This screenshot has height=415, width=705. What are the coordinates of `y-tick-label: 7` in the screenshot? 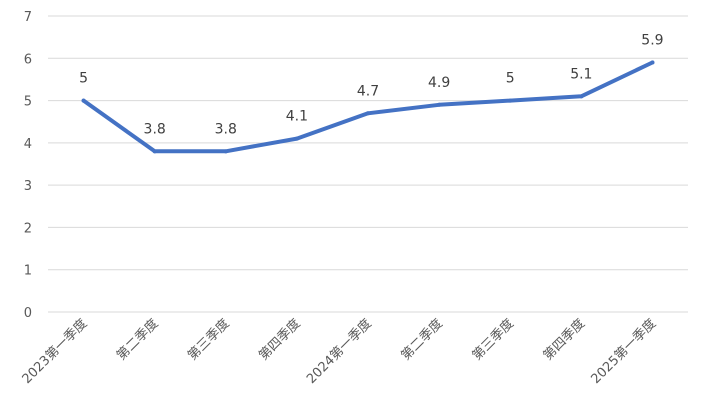 It's located at (28, 17).